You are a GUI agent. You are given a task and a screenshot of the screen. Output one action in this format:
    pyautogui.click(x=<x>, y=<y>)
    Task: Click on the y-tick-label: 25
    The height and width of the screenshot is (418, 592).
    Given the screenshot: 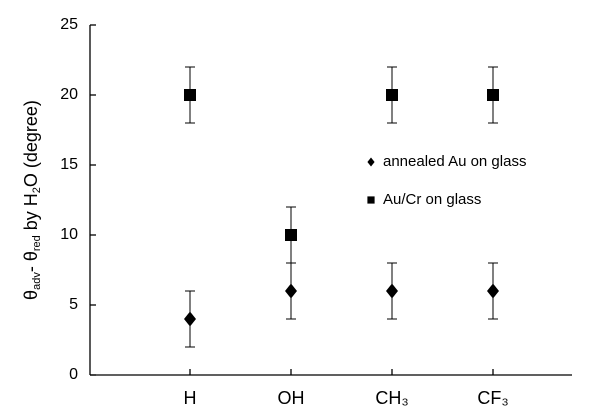 What is the action you would take?
    pyautogui.click(x=69, y=24)
    